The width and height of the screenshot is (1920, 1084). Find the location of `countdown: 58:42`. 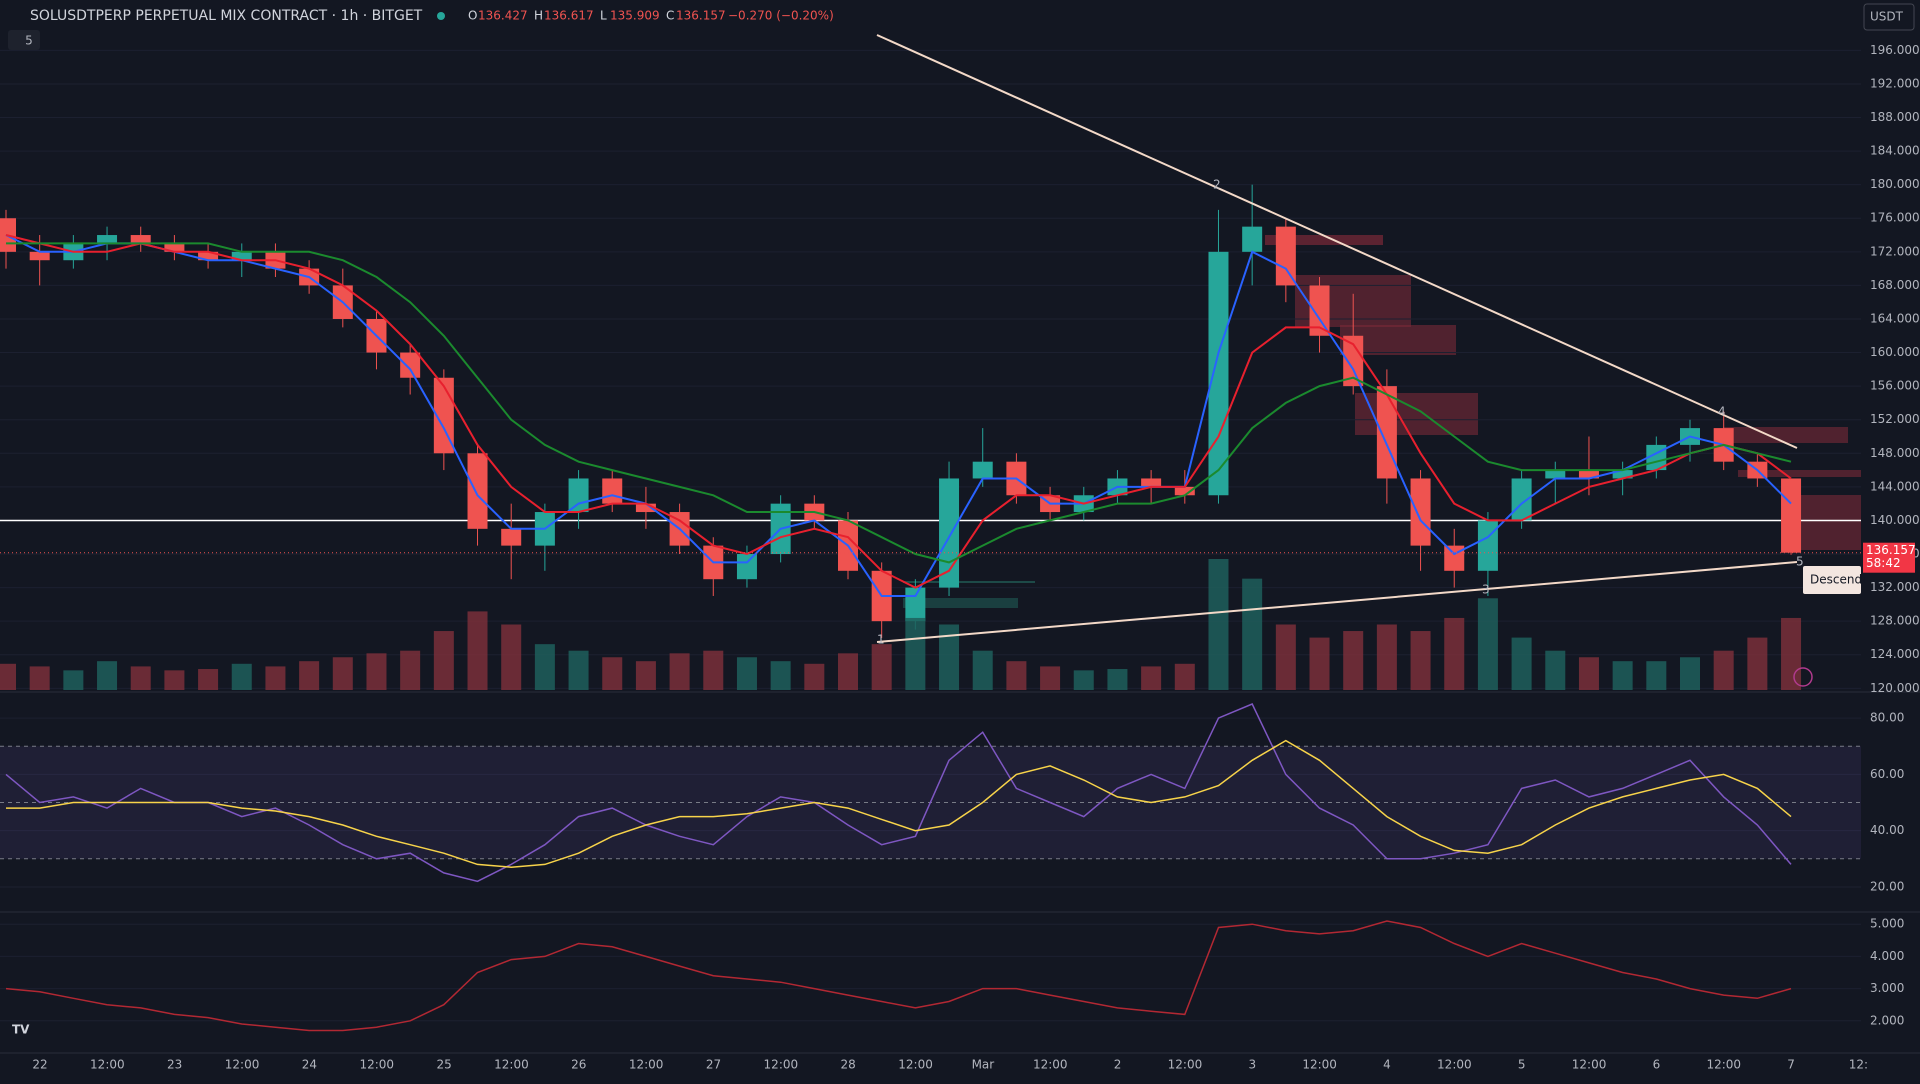

countdown: 58:42 is located at coordinates (1883, 563).